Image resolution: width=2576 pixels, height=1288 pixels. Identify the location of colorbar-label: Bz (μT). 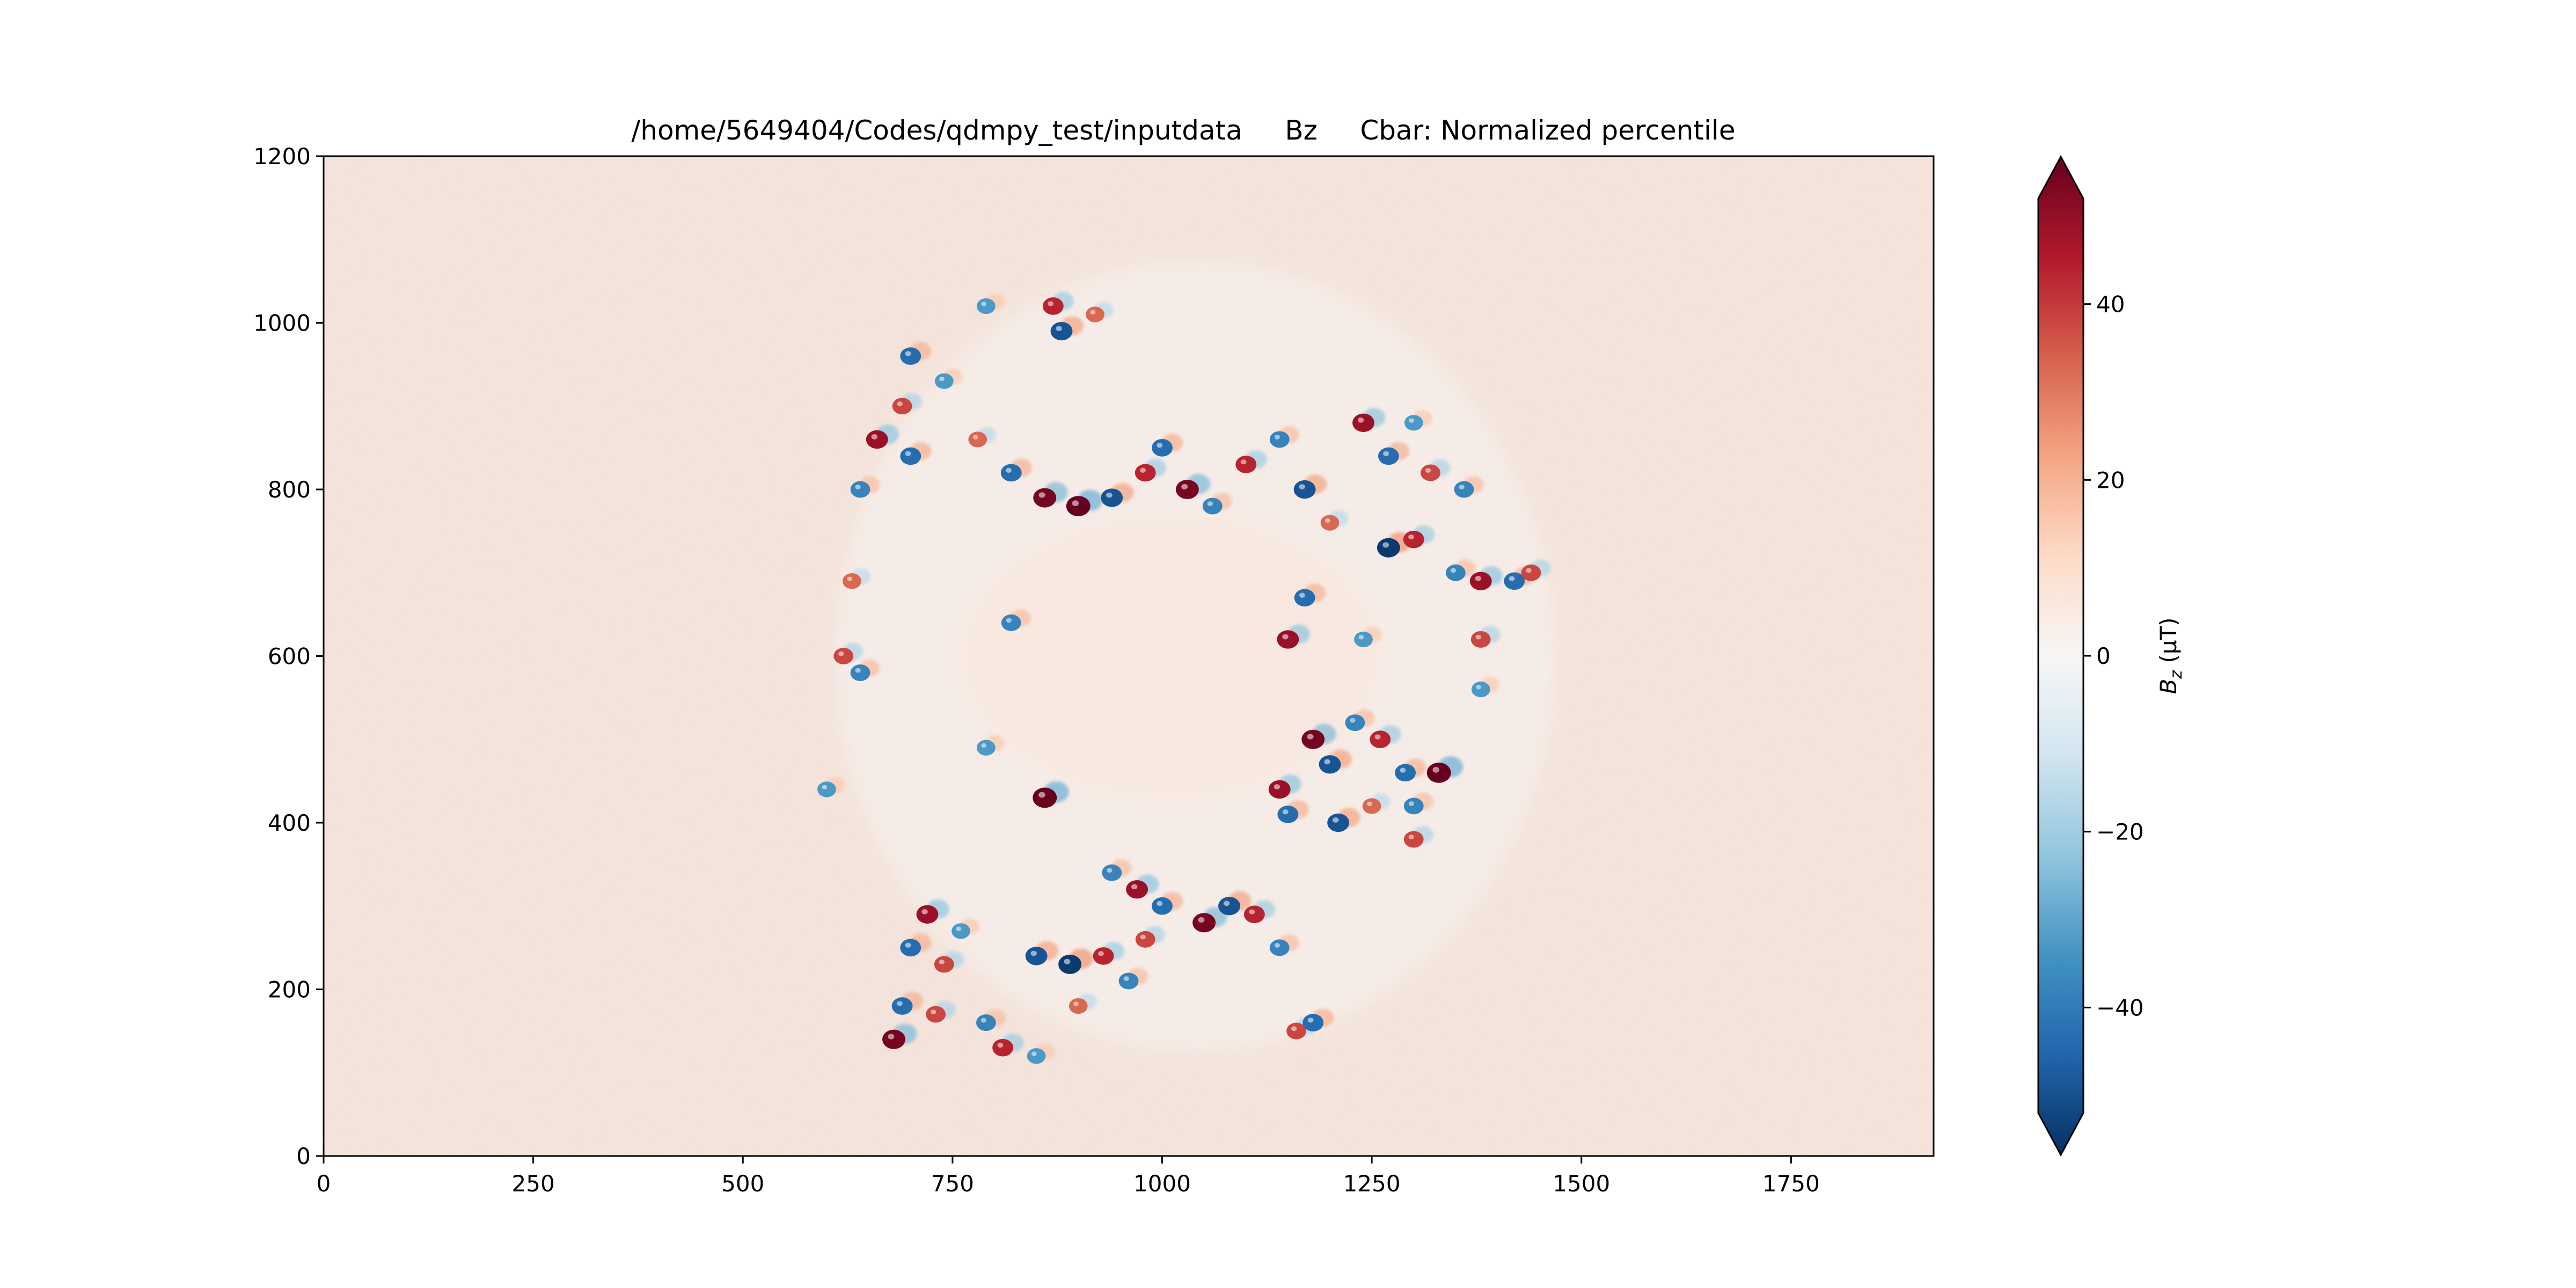
(2170, 655).